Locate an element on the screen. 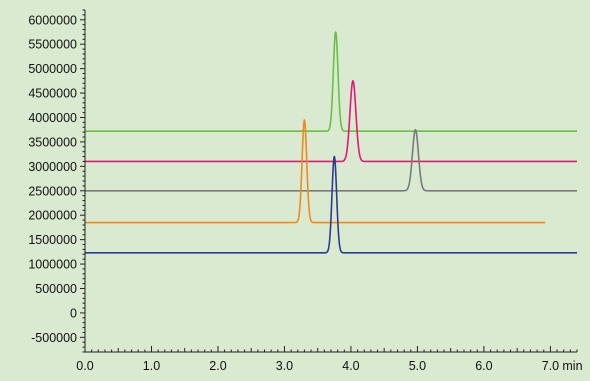 Image resolution: width=590 pixels, height=381 pixels. y-tick-label: 3500000 is located at coordinates (52, 142).